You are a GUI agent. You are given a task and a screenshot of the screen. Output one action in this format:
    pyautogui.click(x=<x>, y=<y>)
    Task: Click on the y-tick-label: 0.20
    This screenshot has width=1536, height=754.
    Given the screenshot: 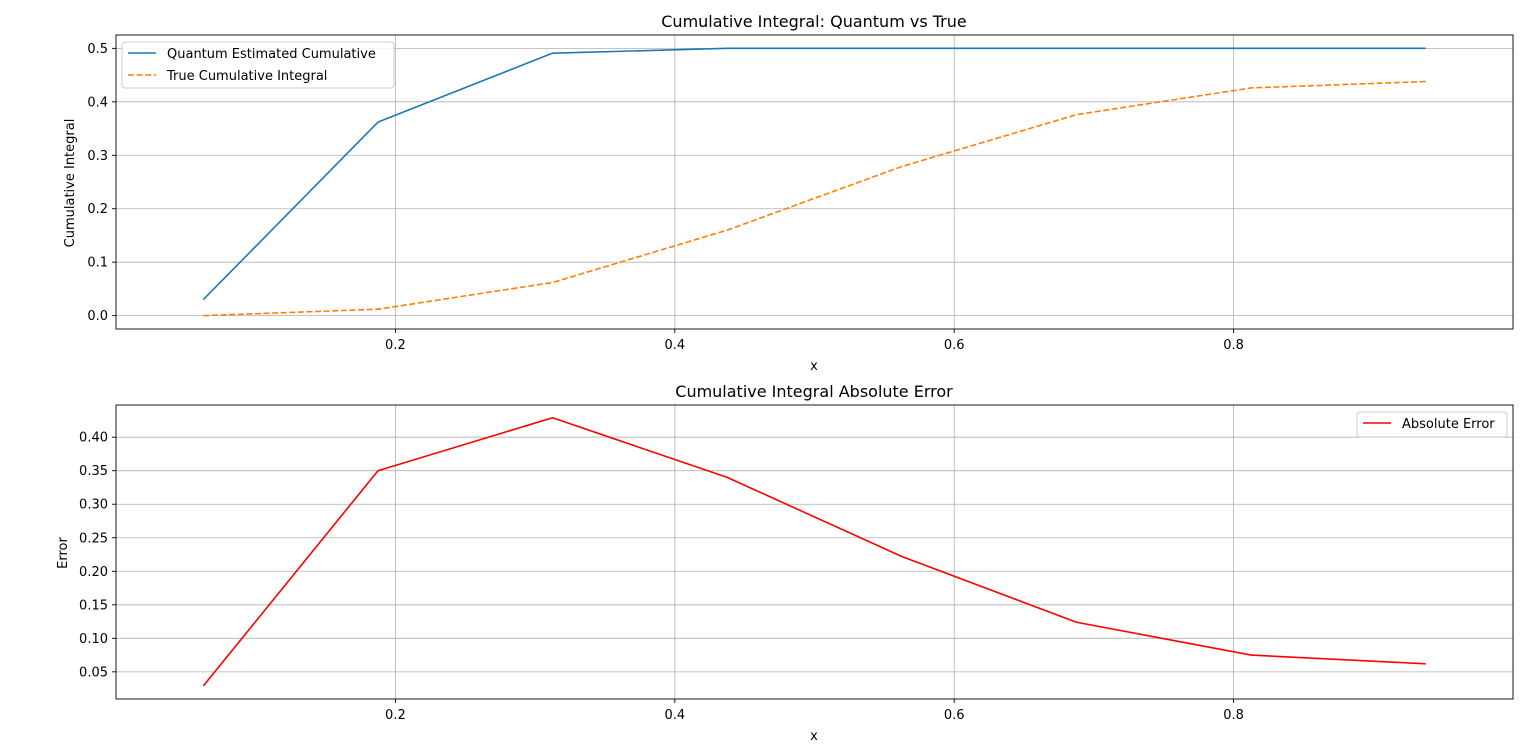 What is the action you would take?
    pyautogui.click(x=93, y=572)
    